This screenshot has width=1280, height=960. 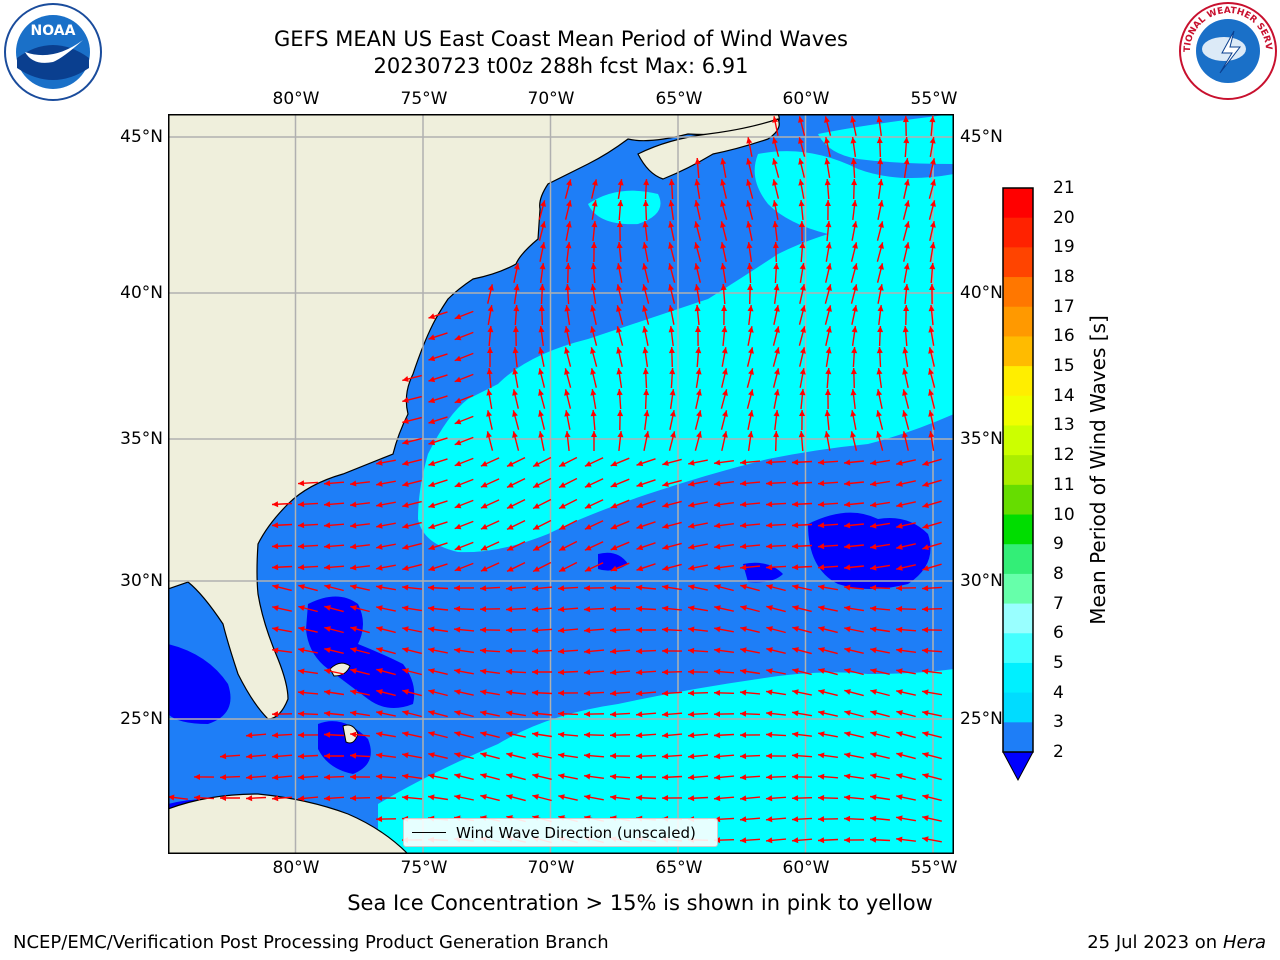 I want to click on legend-line-sample, so click(x=429, y=832).